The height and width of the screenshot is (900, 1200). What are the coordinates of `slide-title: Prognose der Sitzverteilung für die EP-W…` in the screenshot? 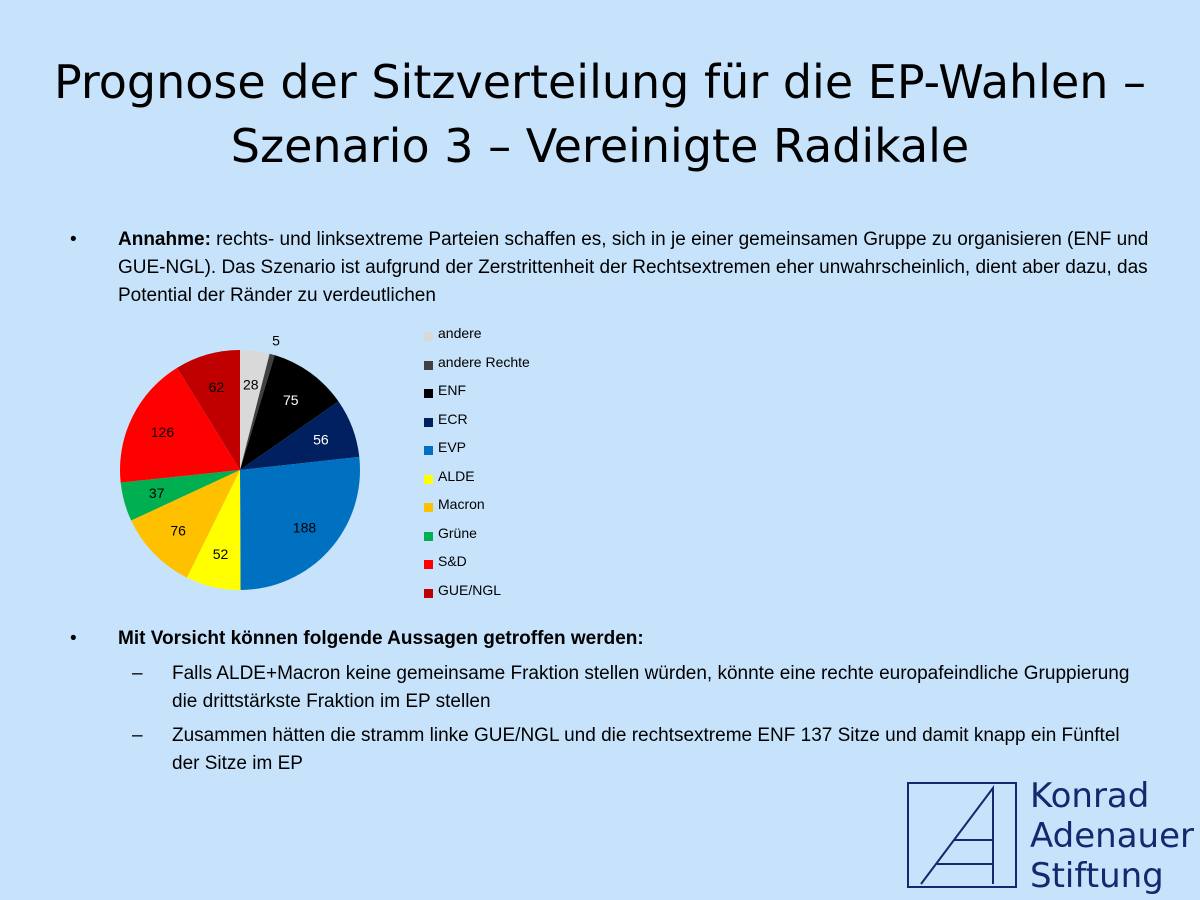 It's located at (600, 114).